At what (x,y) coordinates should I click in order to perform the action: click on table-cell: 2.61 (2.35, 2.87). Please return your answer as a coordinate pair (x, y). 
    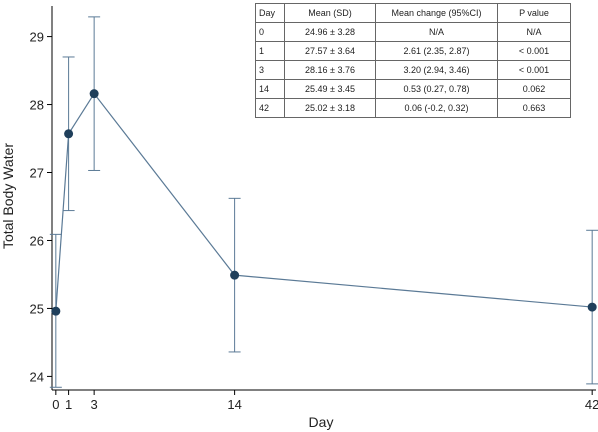
    Looking at the image, I should click on (436, 51).